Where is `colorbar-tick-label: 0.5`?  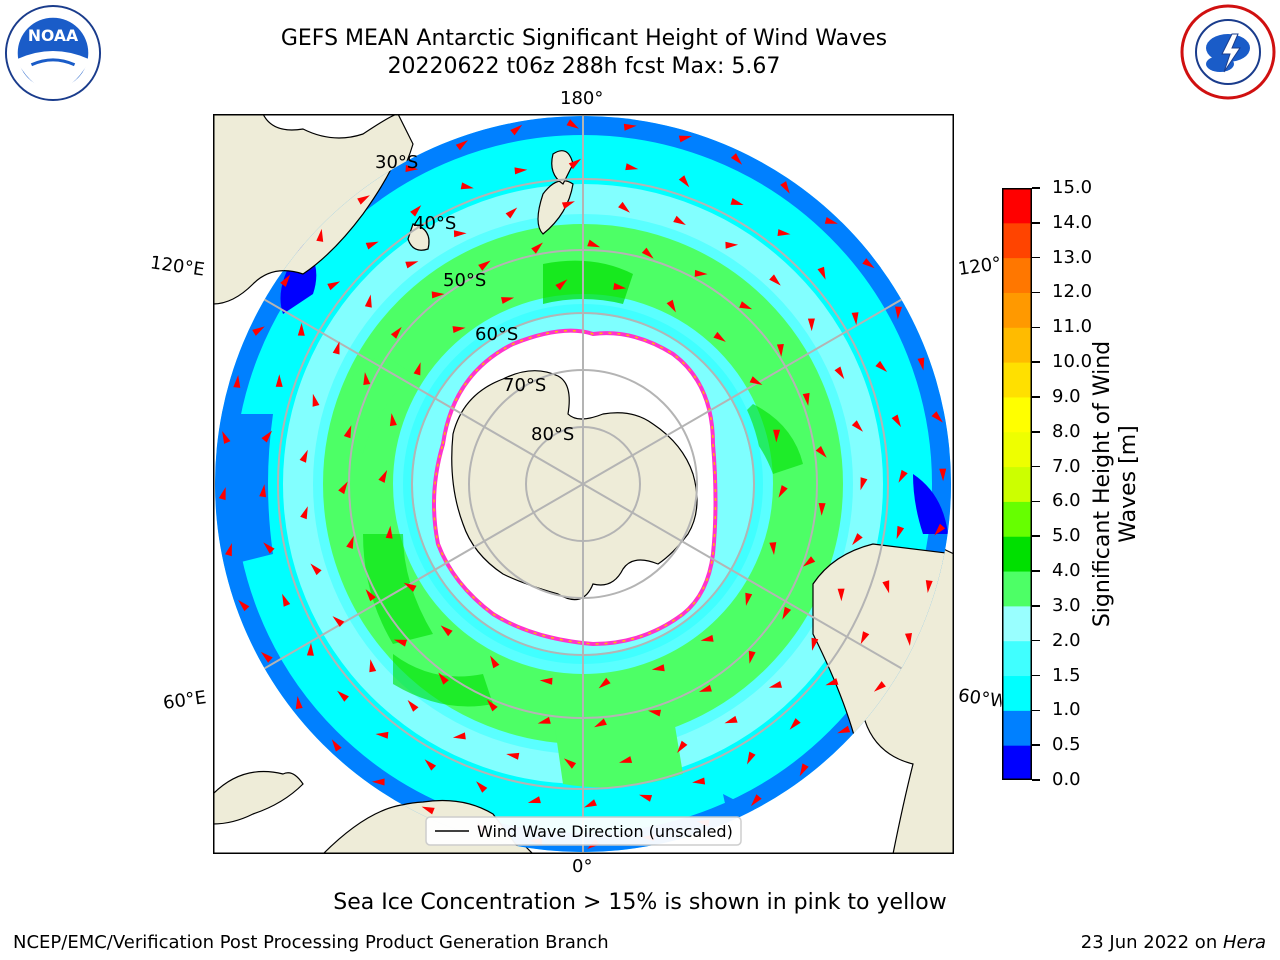 colorbar-tick-label: 0.5 is located at coordinates (1066, 745).